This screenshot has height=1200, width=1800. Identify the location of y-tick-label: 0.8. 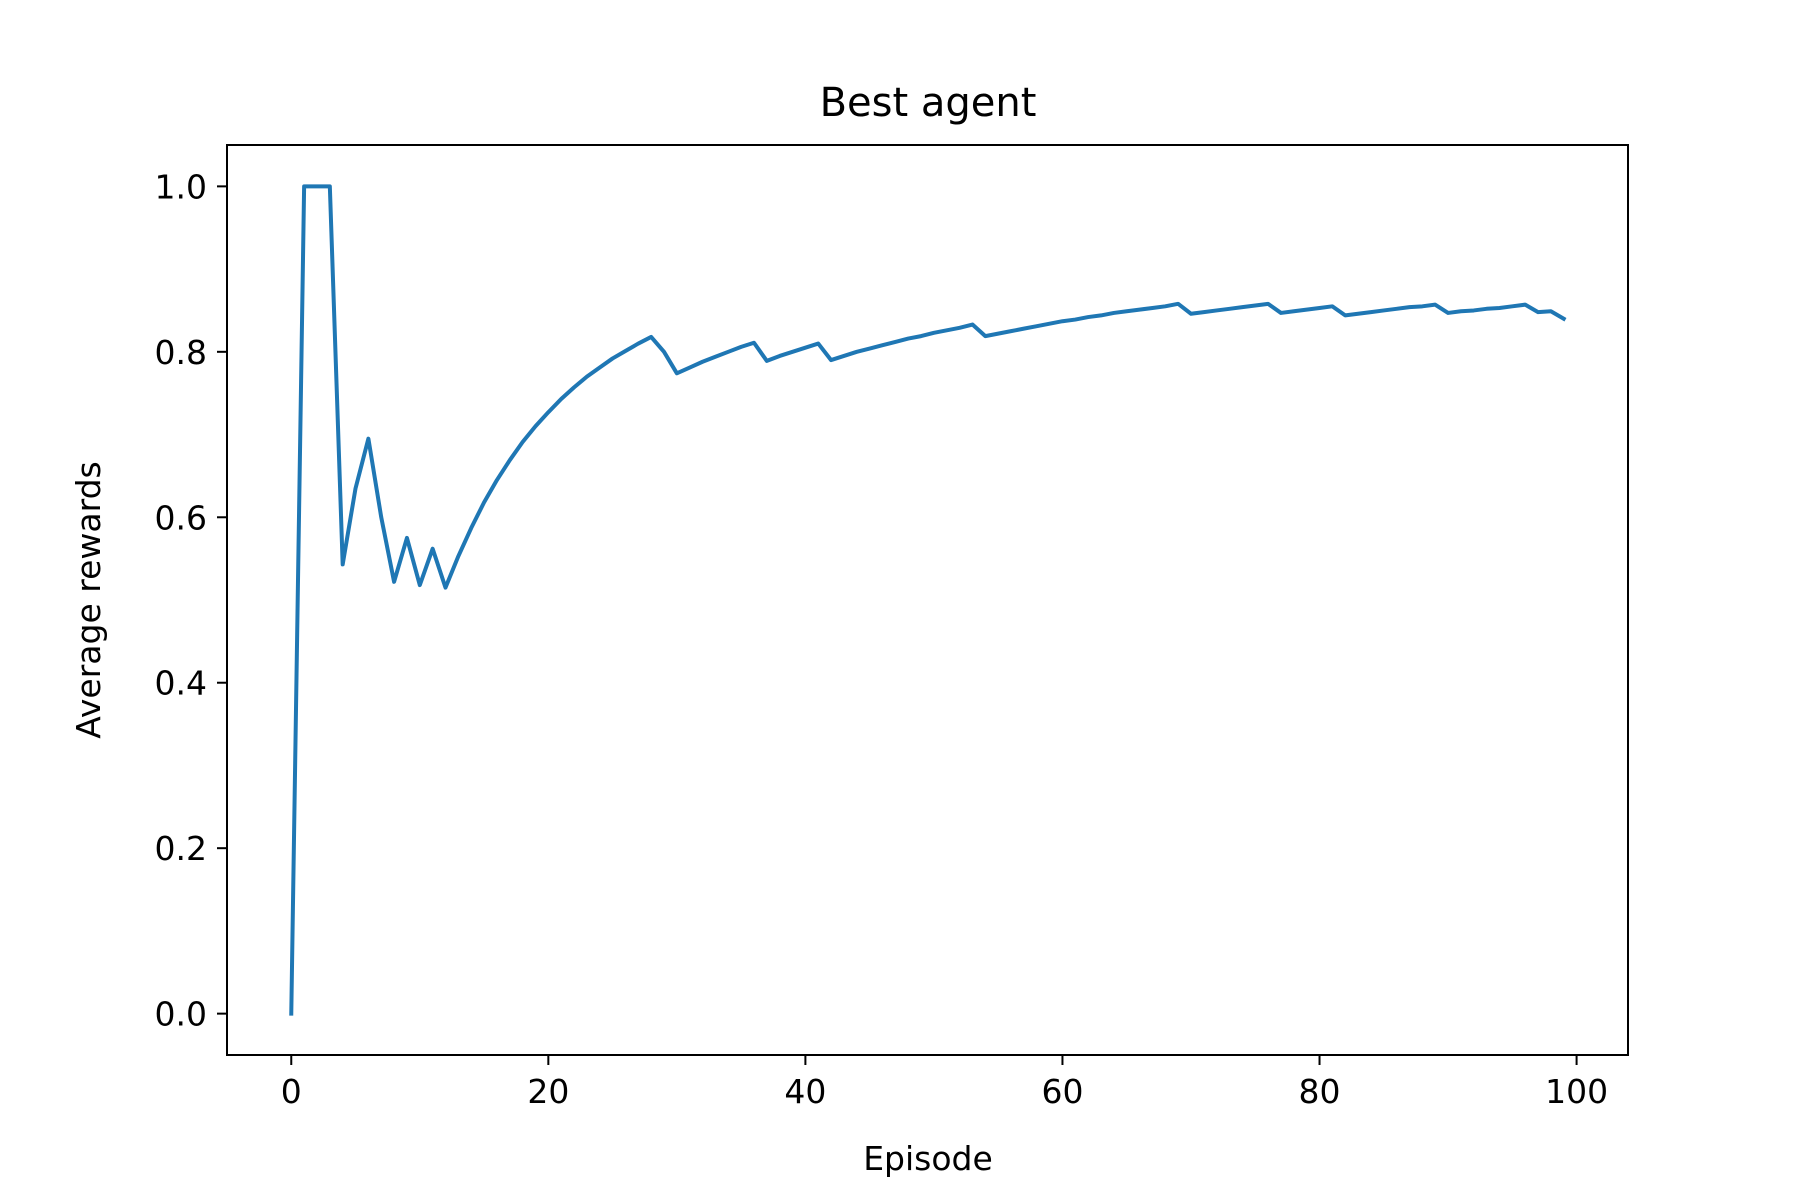
(181, 352).